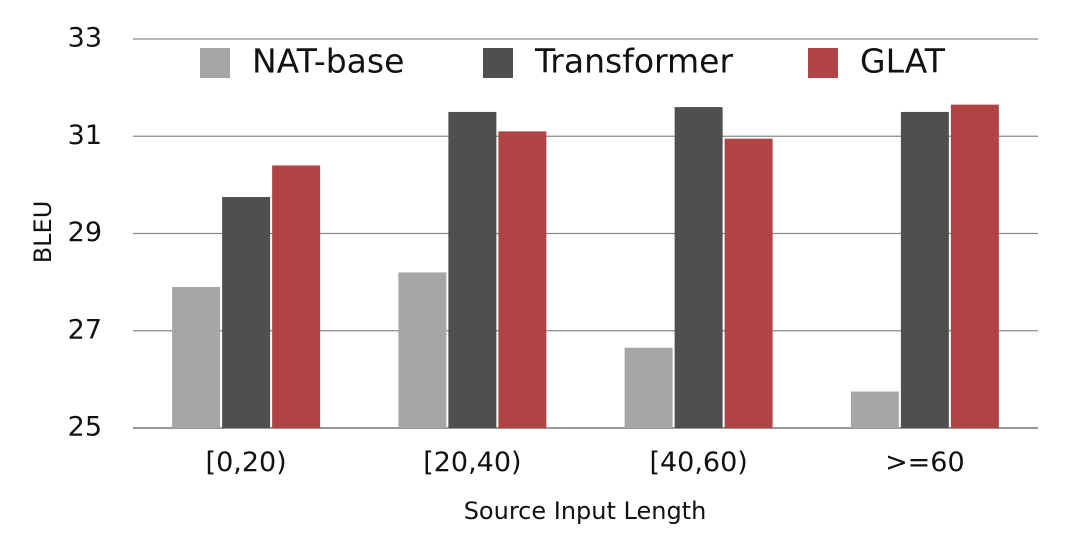 The width and height of the screenshot is (1080, 545). I want to click on legend-label: Transformer, so click(633, 61).